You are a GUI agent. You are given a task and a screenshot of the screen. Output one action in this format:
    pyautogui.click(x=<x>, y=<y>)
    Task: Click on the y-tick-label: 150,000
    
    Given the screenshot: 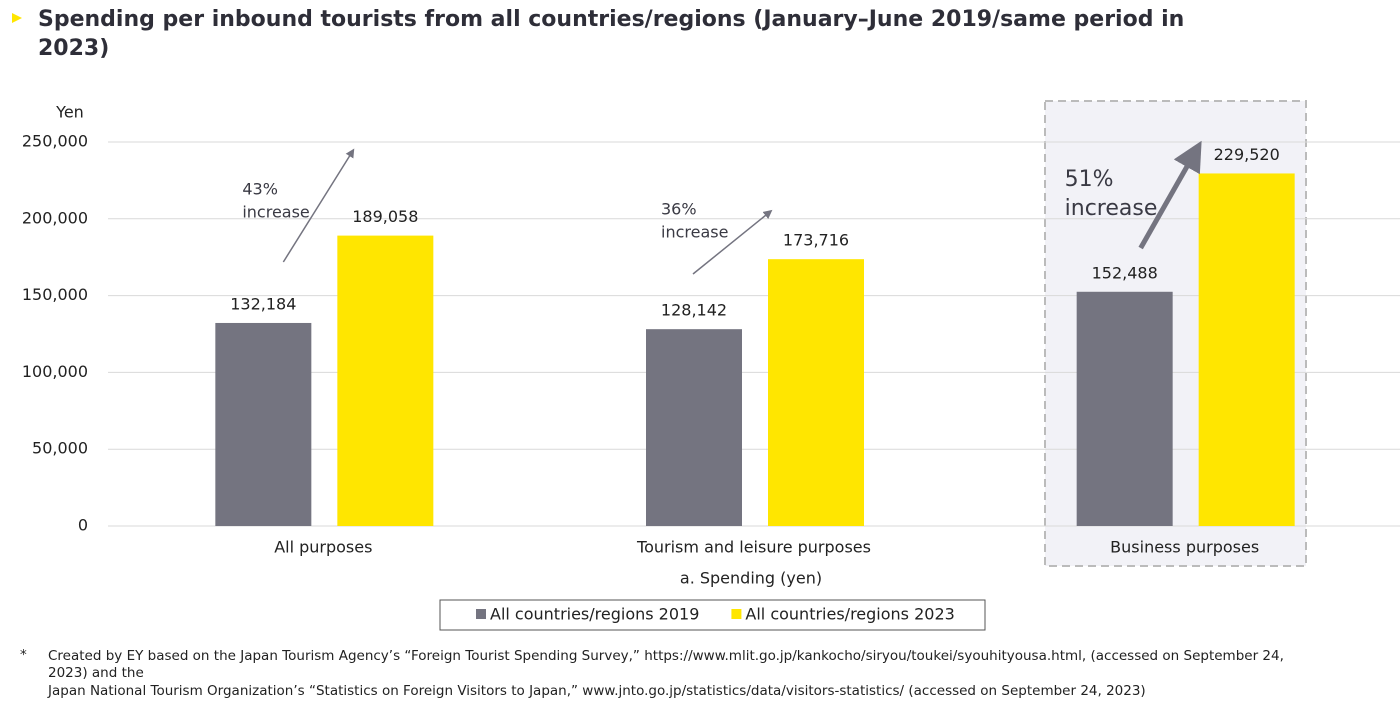 What is the action you would take?
    pyautogui.click(x=55, y=294)
    